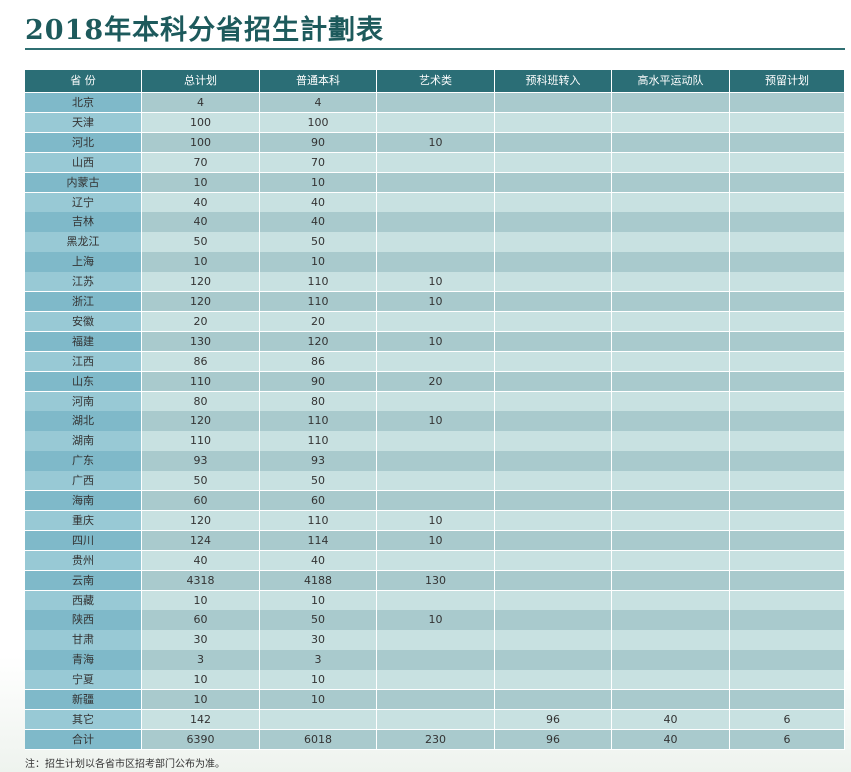  Describe the element at coordinates (436, 740) in the screenshot. I see `table-cell: 230` at that location.